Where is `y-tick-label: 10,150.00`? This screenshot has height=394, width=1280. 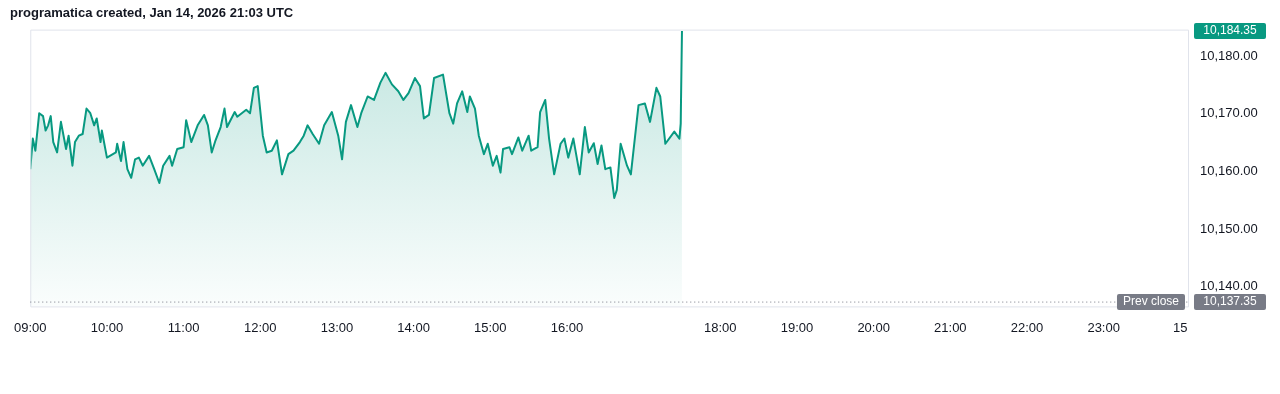 y-tick-label: 10,150.00 is located at coordinates (1229, 228).